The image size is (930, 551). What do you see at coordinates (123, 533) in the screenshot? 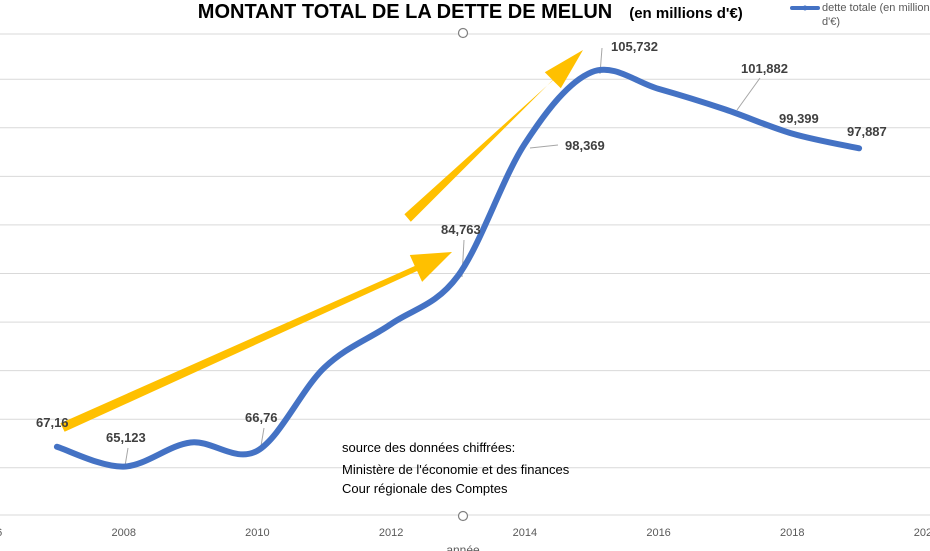
I see `x-tick-label-2008: 2008` at bounding box center [123, 533].